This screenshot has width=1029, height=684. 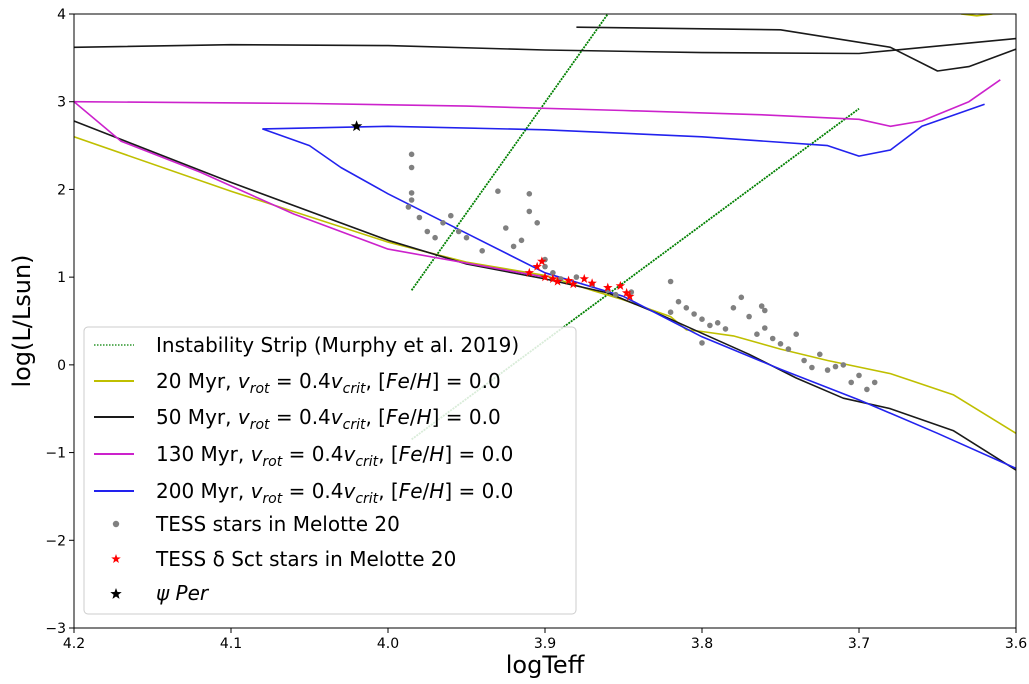 I want to click on x-tick-label: 4.1, so click(x=231, y=644).